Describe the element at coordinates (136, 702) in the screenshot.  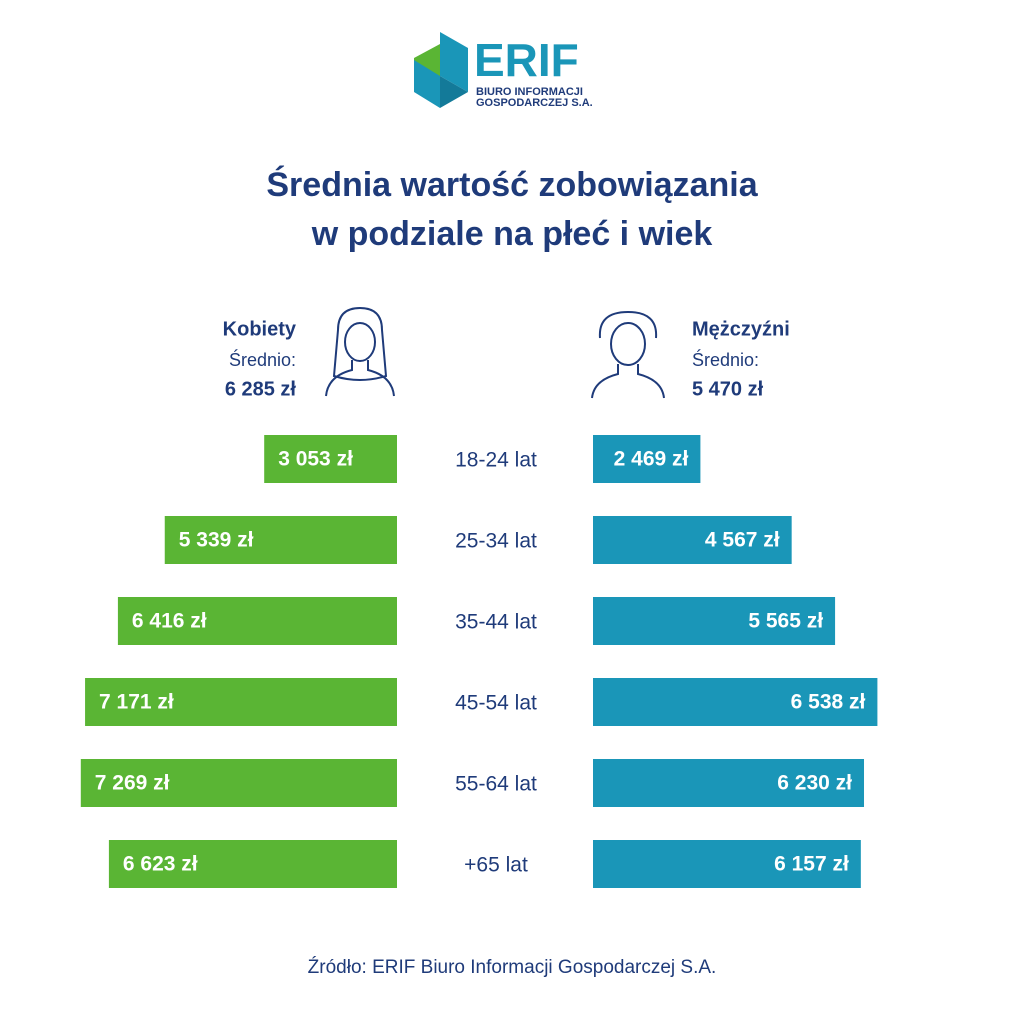
I see `value-label: 7 171 zł` at that location.